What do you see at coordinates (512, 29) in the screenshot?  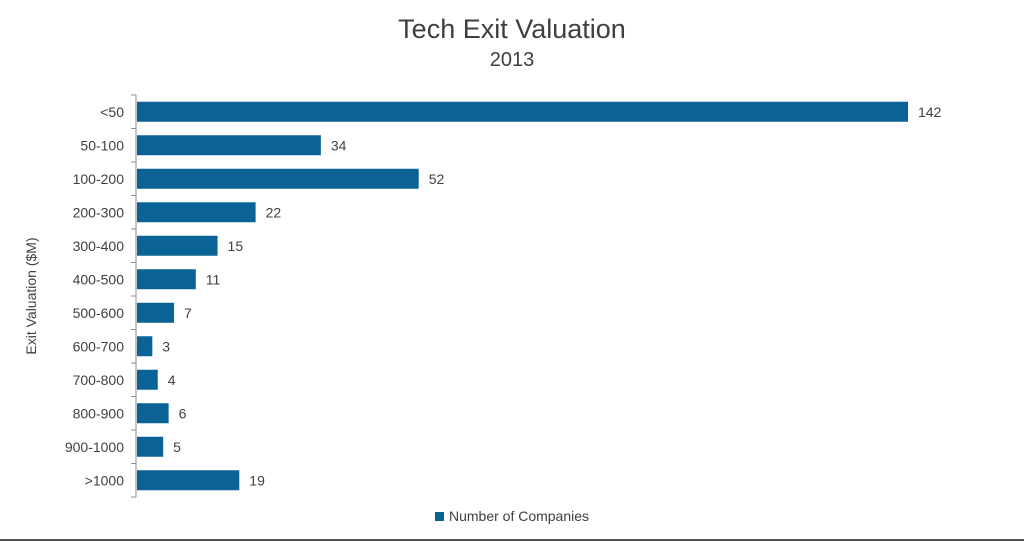 I see `chart-title: Tech Exit Valuation` at bounding box center [512, 29].